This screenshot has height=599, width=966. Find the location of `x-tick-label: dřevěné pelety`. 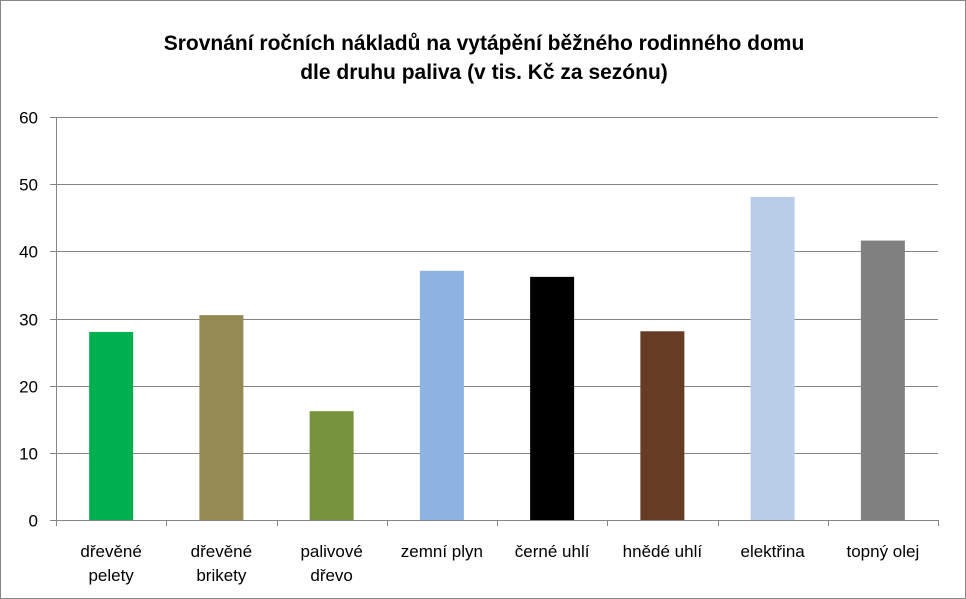

x-tick-label: dřevěné pelety is located at coordinates (110, 563).